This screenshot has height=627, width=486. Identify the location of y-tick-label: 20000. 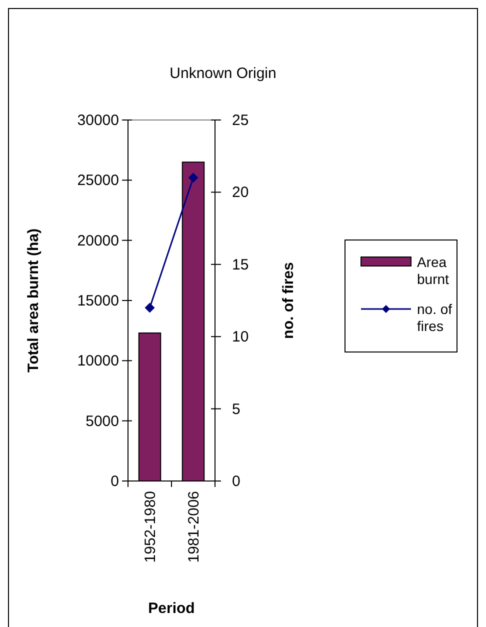
(98, 241).